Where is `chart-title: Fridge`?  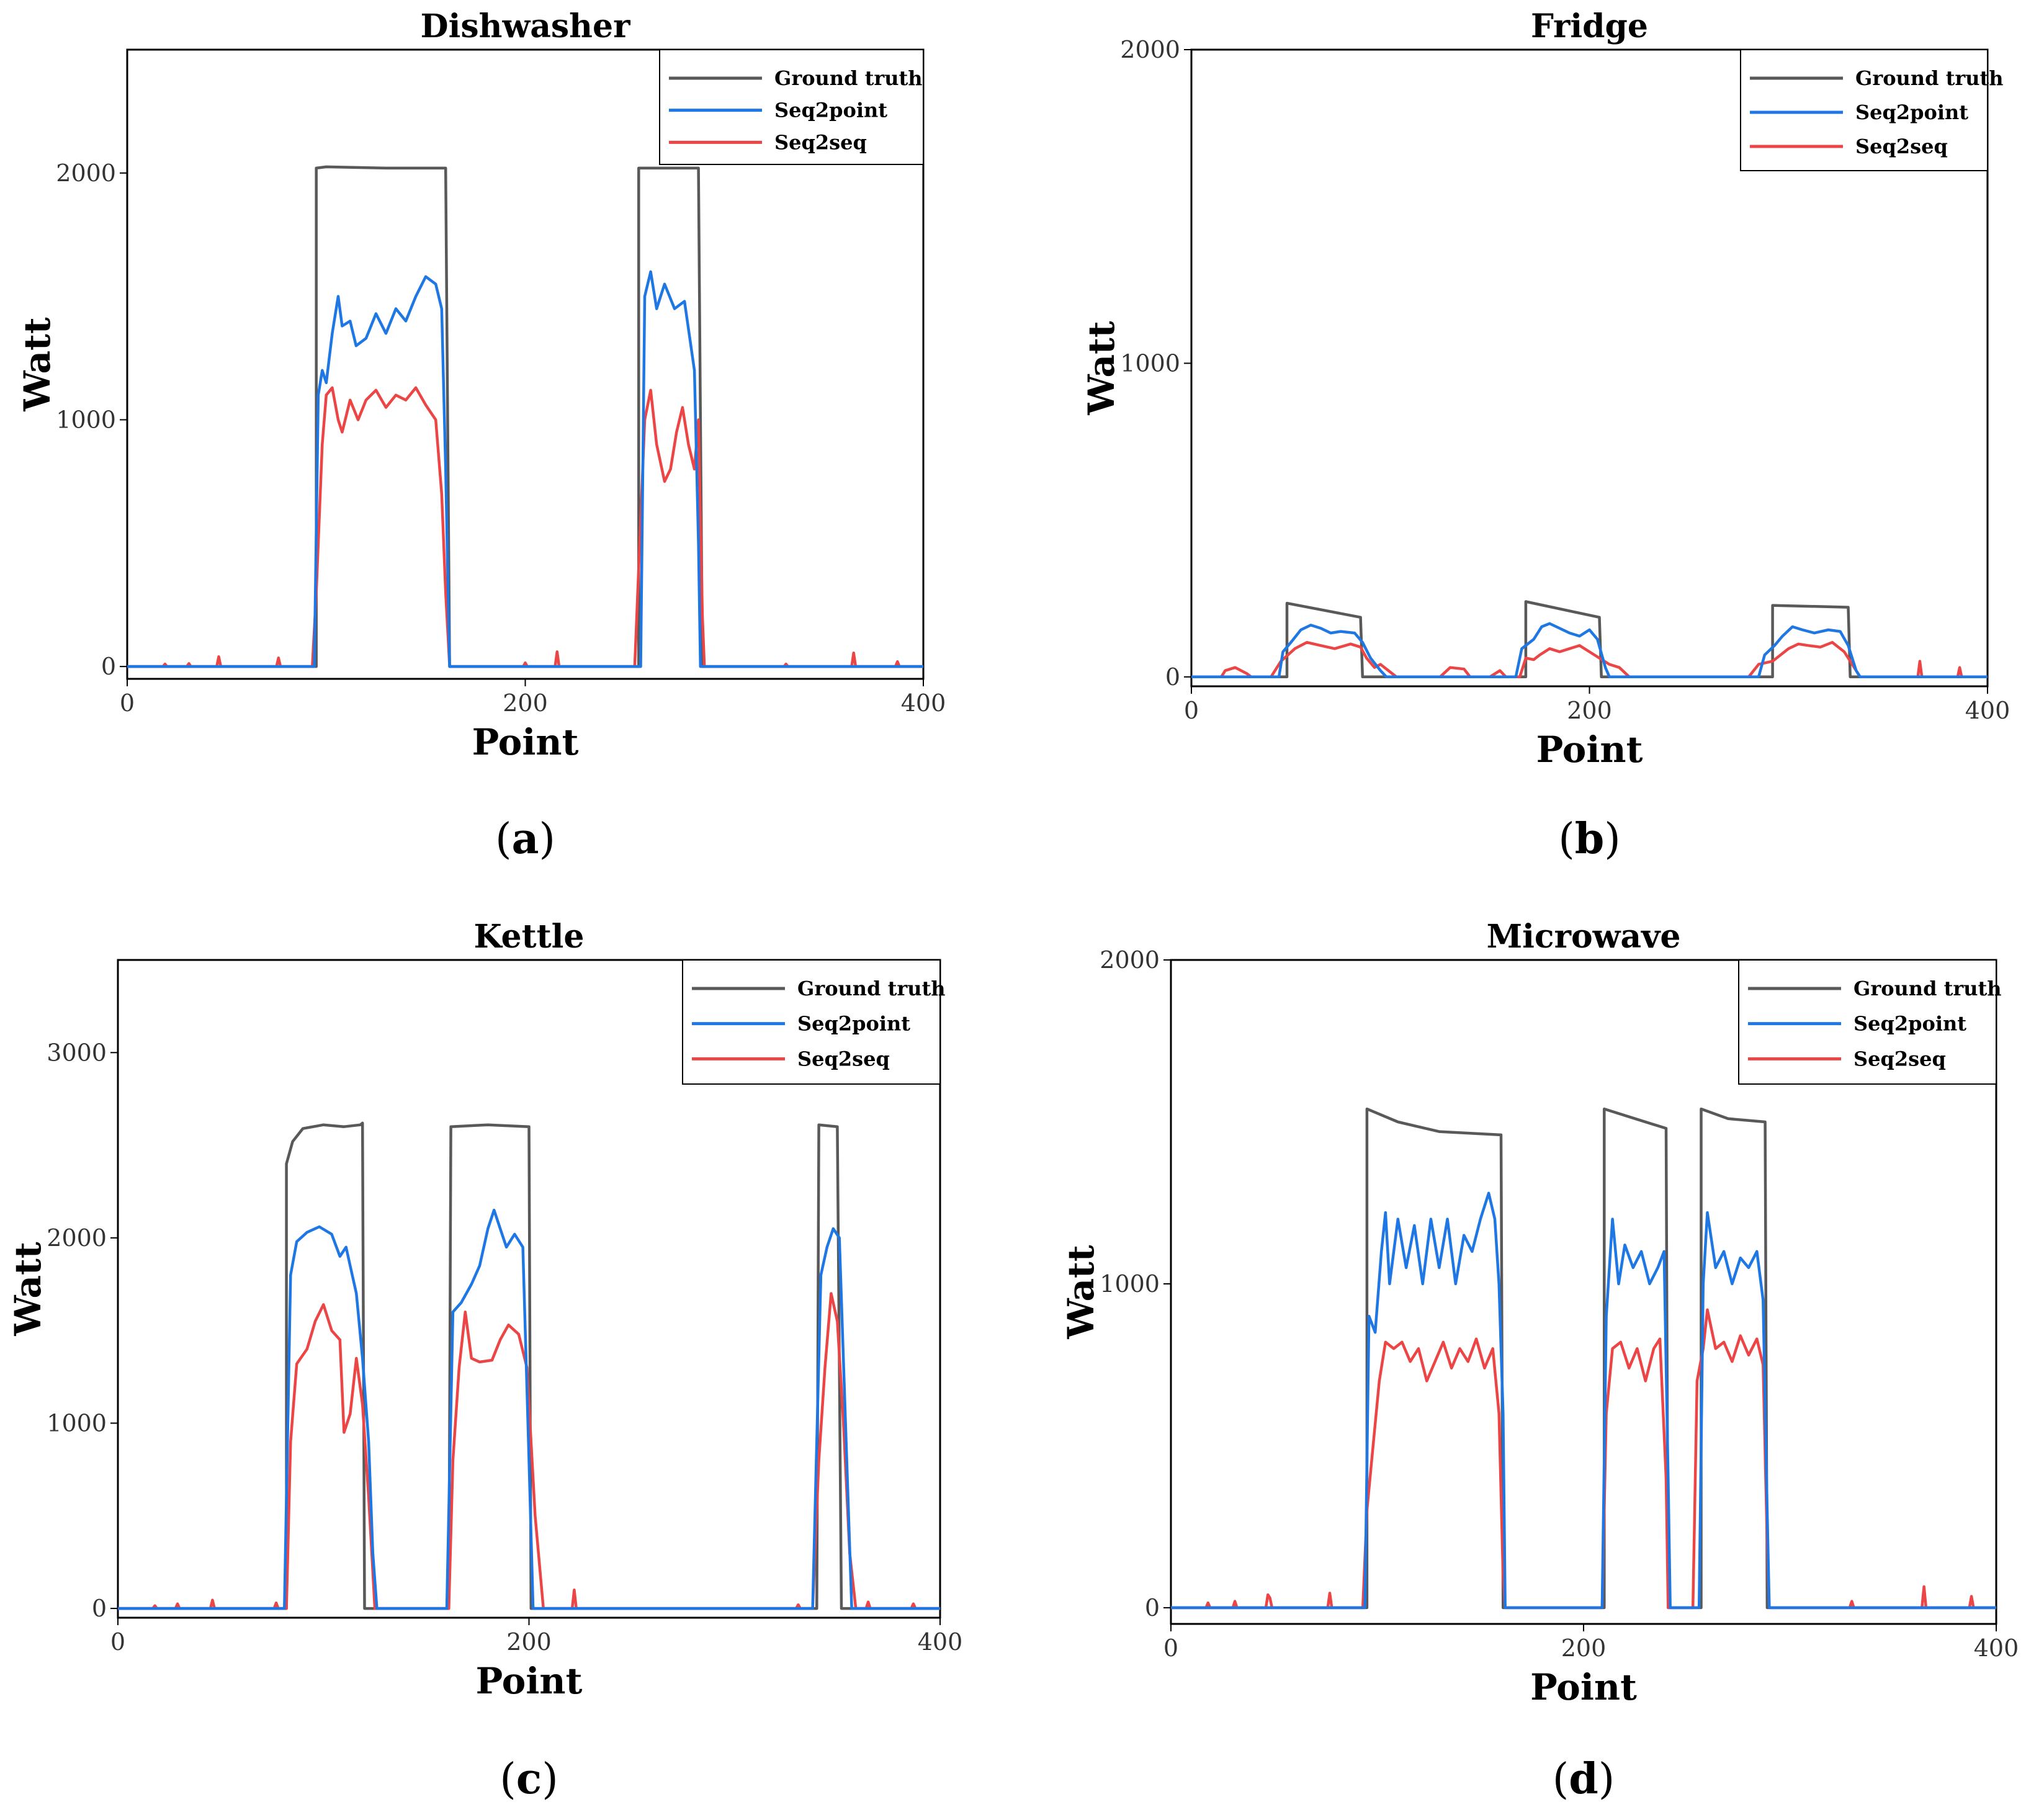 chart-title: Fridge is located at coordinates (1589, 26).